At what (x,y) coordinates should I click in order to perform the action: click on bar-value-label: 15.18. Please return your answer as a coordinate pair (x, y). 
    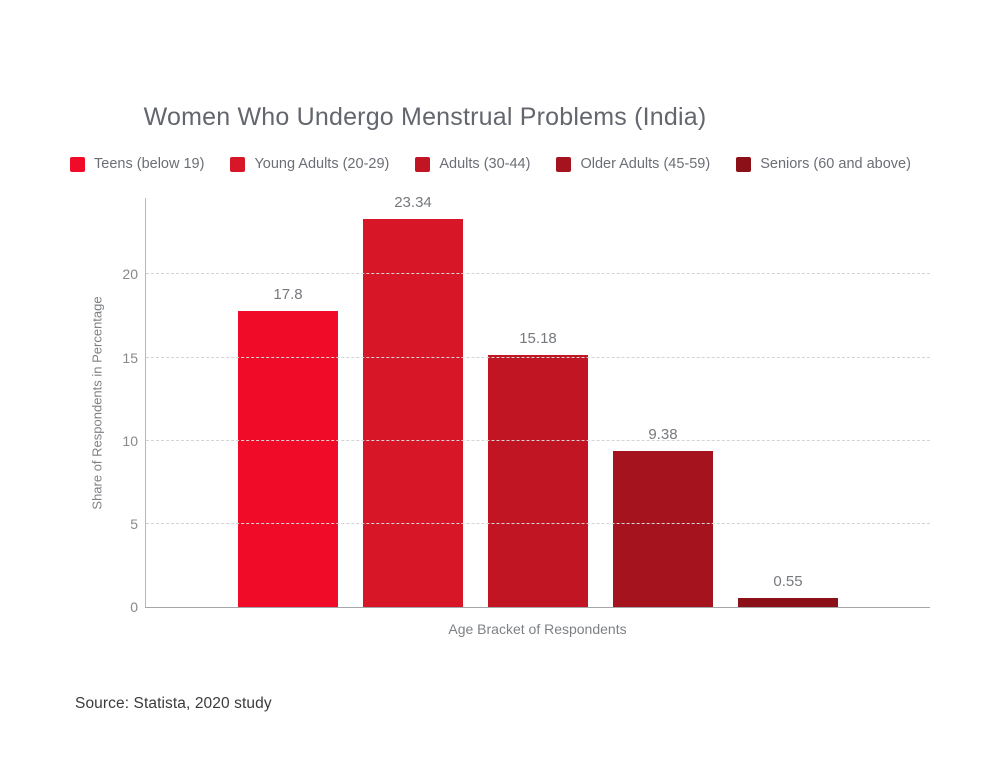
    Looking at the image, I should click on (538, 338).